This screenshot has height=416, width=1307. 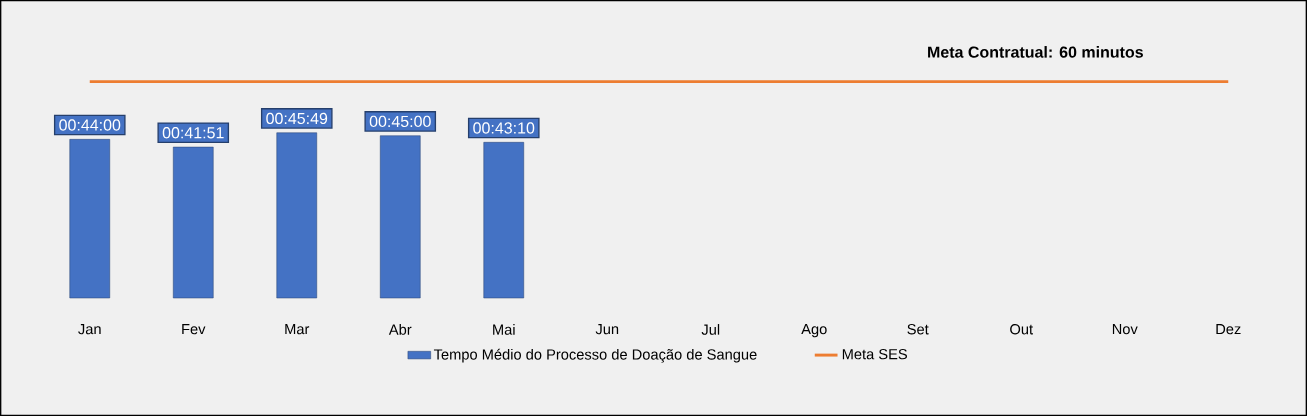 I want to click on x-tick-label: Jan, so click(x=89, y=329).